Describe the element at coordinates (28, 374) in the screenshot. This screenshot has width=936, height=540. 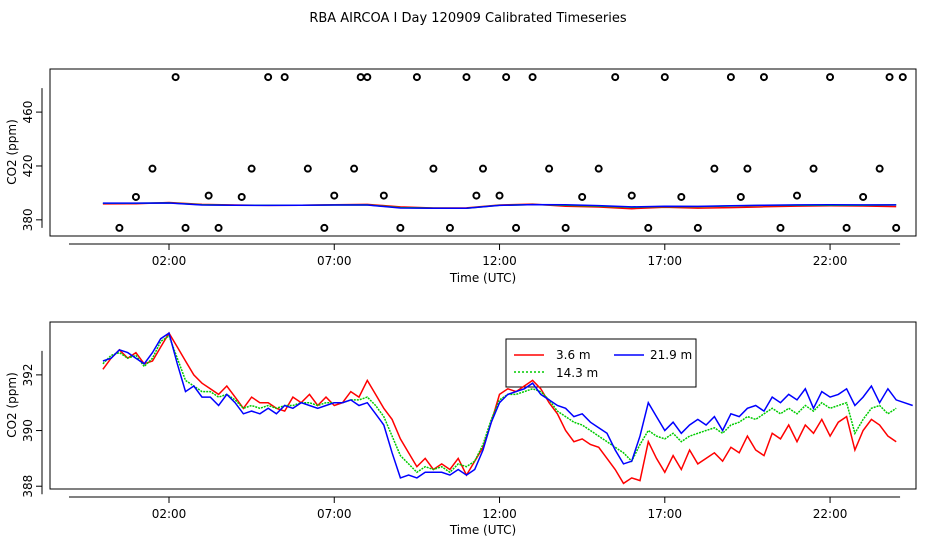
I see `y-tick-label: 392` at that location.